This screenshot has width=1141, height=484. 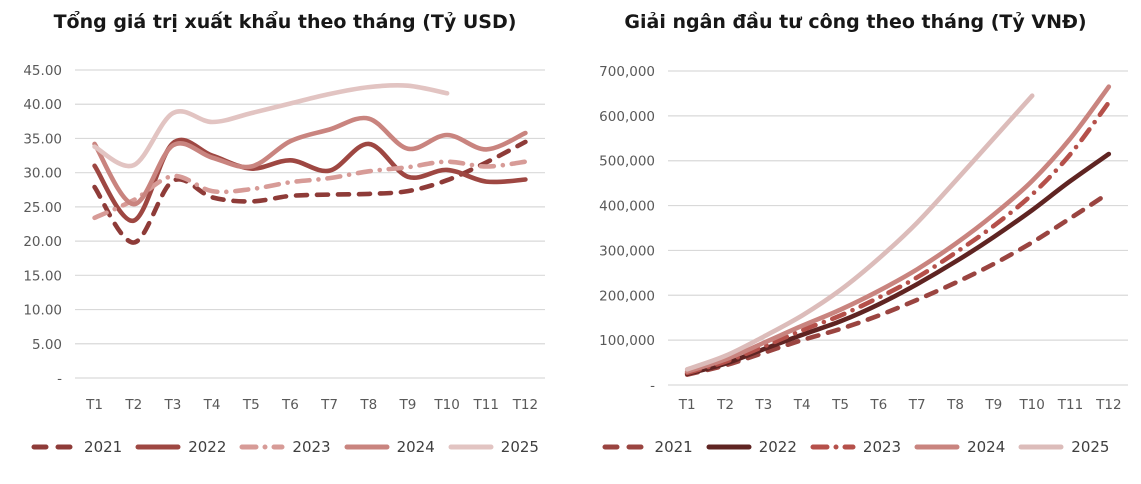 I want to click on y-tick-label: 100,000, so click(x=627, y=341).